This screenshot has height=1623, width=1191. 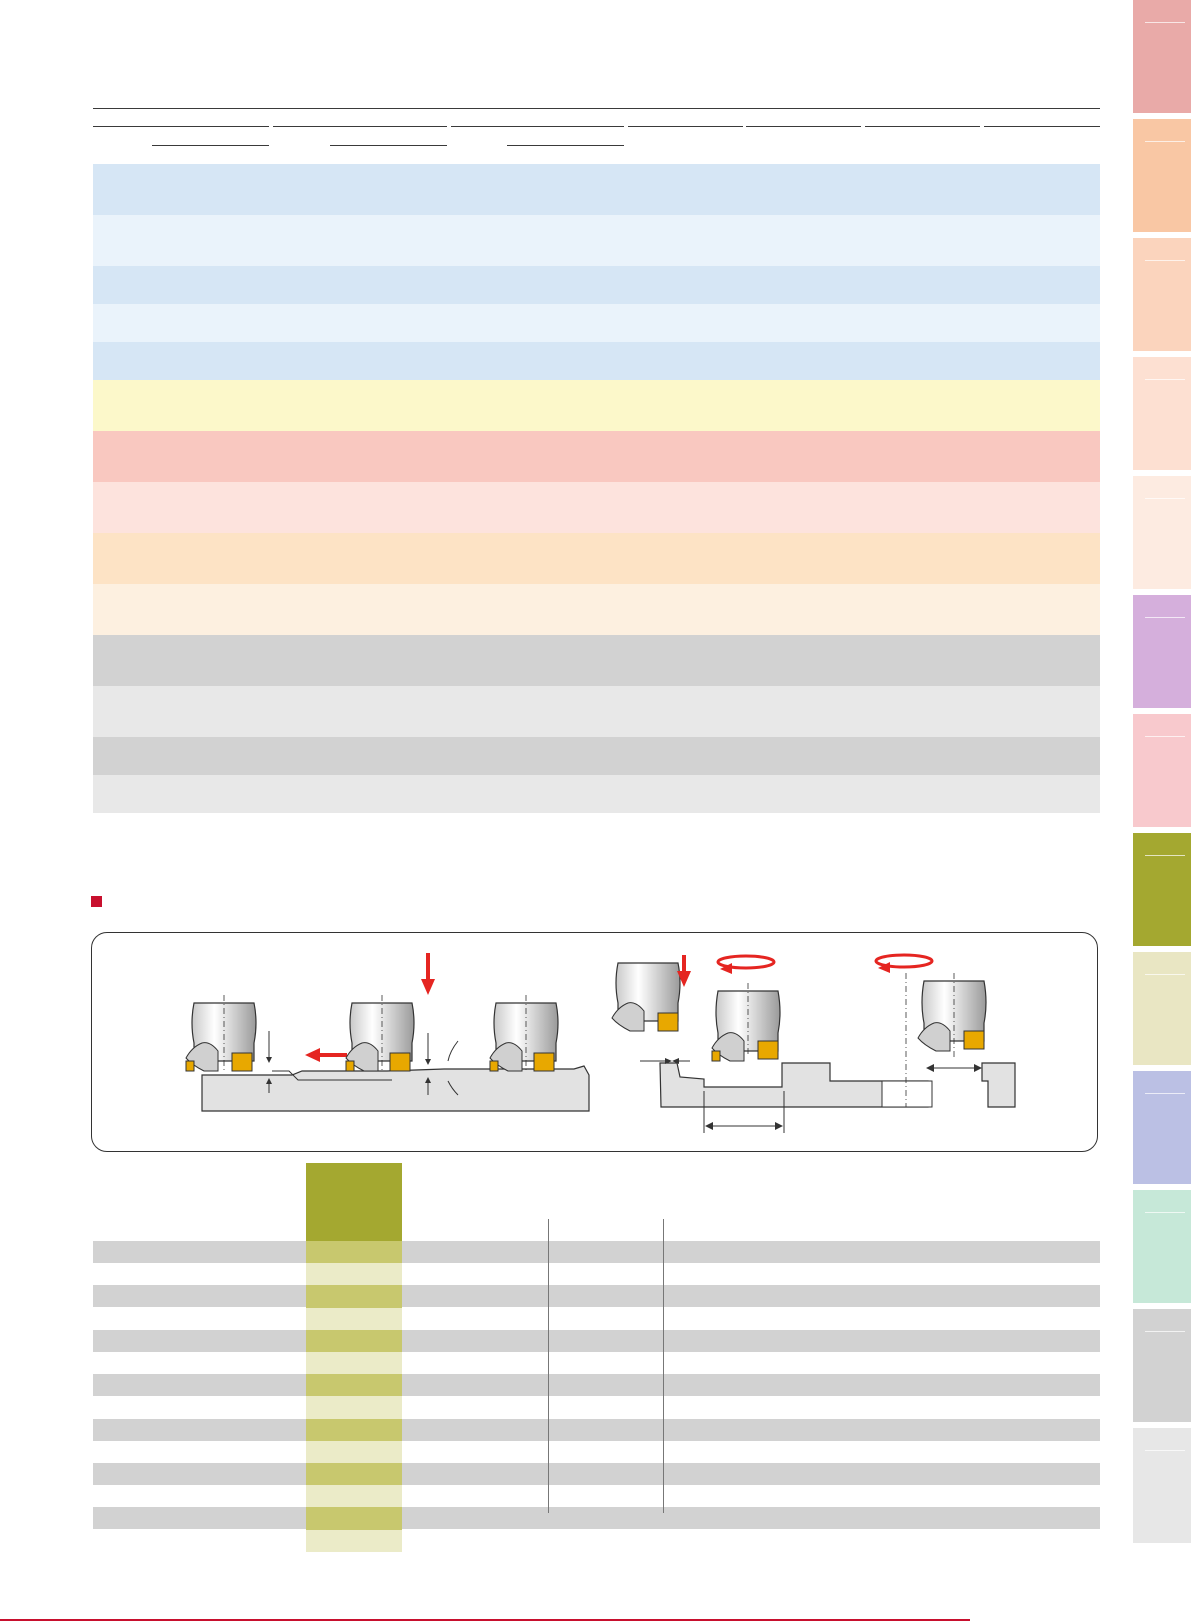 I want to click on footer-rule, so click(x=485, y=1620).